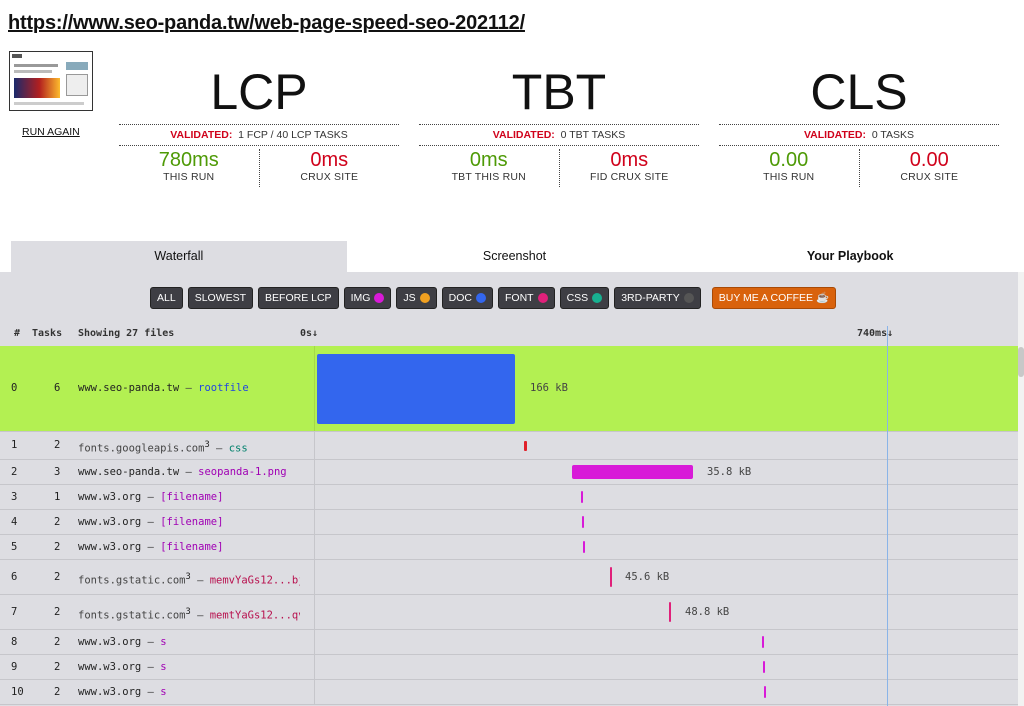 The height and width of the screenshot is (706, 1024). Describe the element at coordinates (57, 472) in the screenshot. I see `row-tasks: 3` at that location.